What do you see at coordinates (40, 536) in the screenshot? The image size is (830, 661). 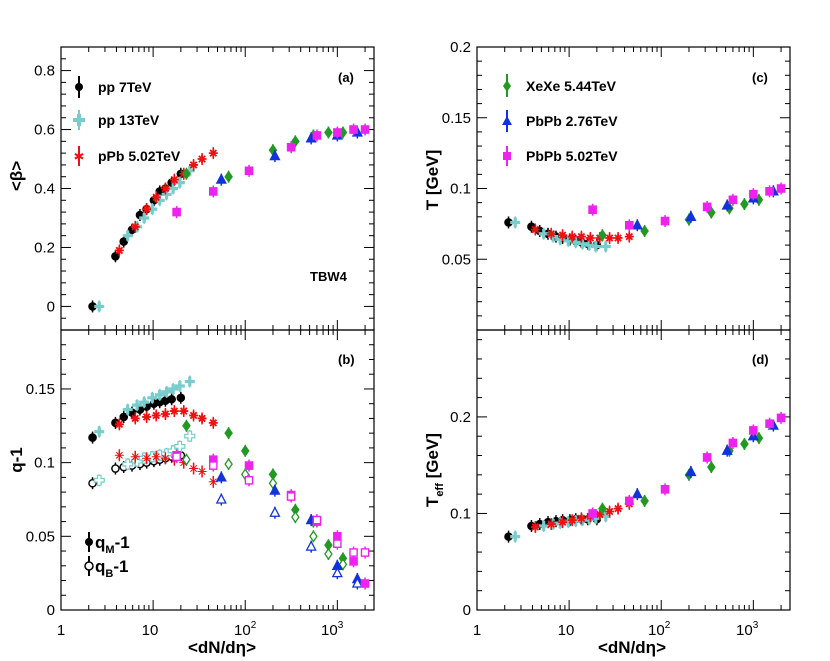 I see `ytick-label-b: 0.05` at bounding box center [40, 536].